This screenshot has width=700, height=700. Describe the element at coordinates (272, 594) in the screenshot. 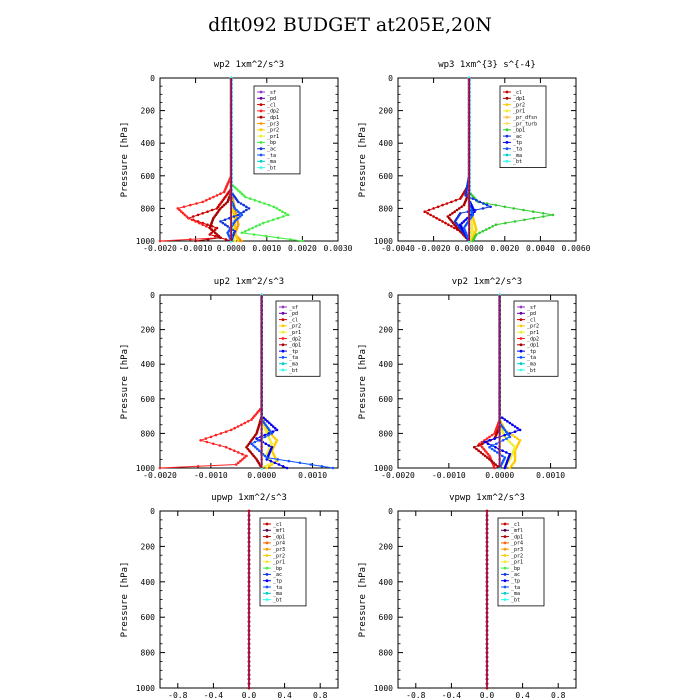

I see `upwp-legend-entry: _ma` at that location.